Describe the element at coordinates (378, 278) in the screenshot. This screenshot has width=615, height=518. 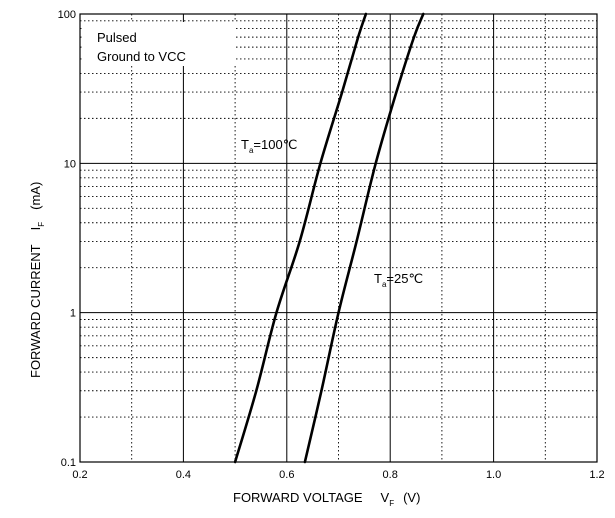
I see `series-label-25c-symbol: T` at that location.